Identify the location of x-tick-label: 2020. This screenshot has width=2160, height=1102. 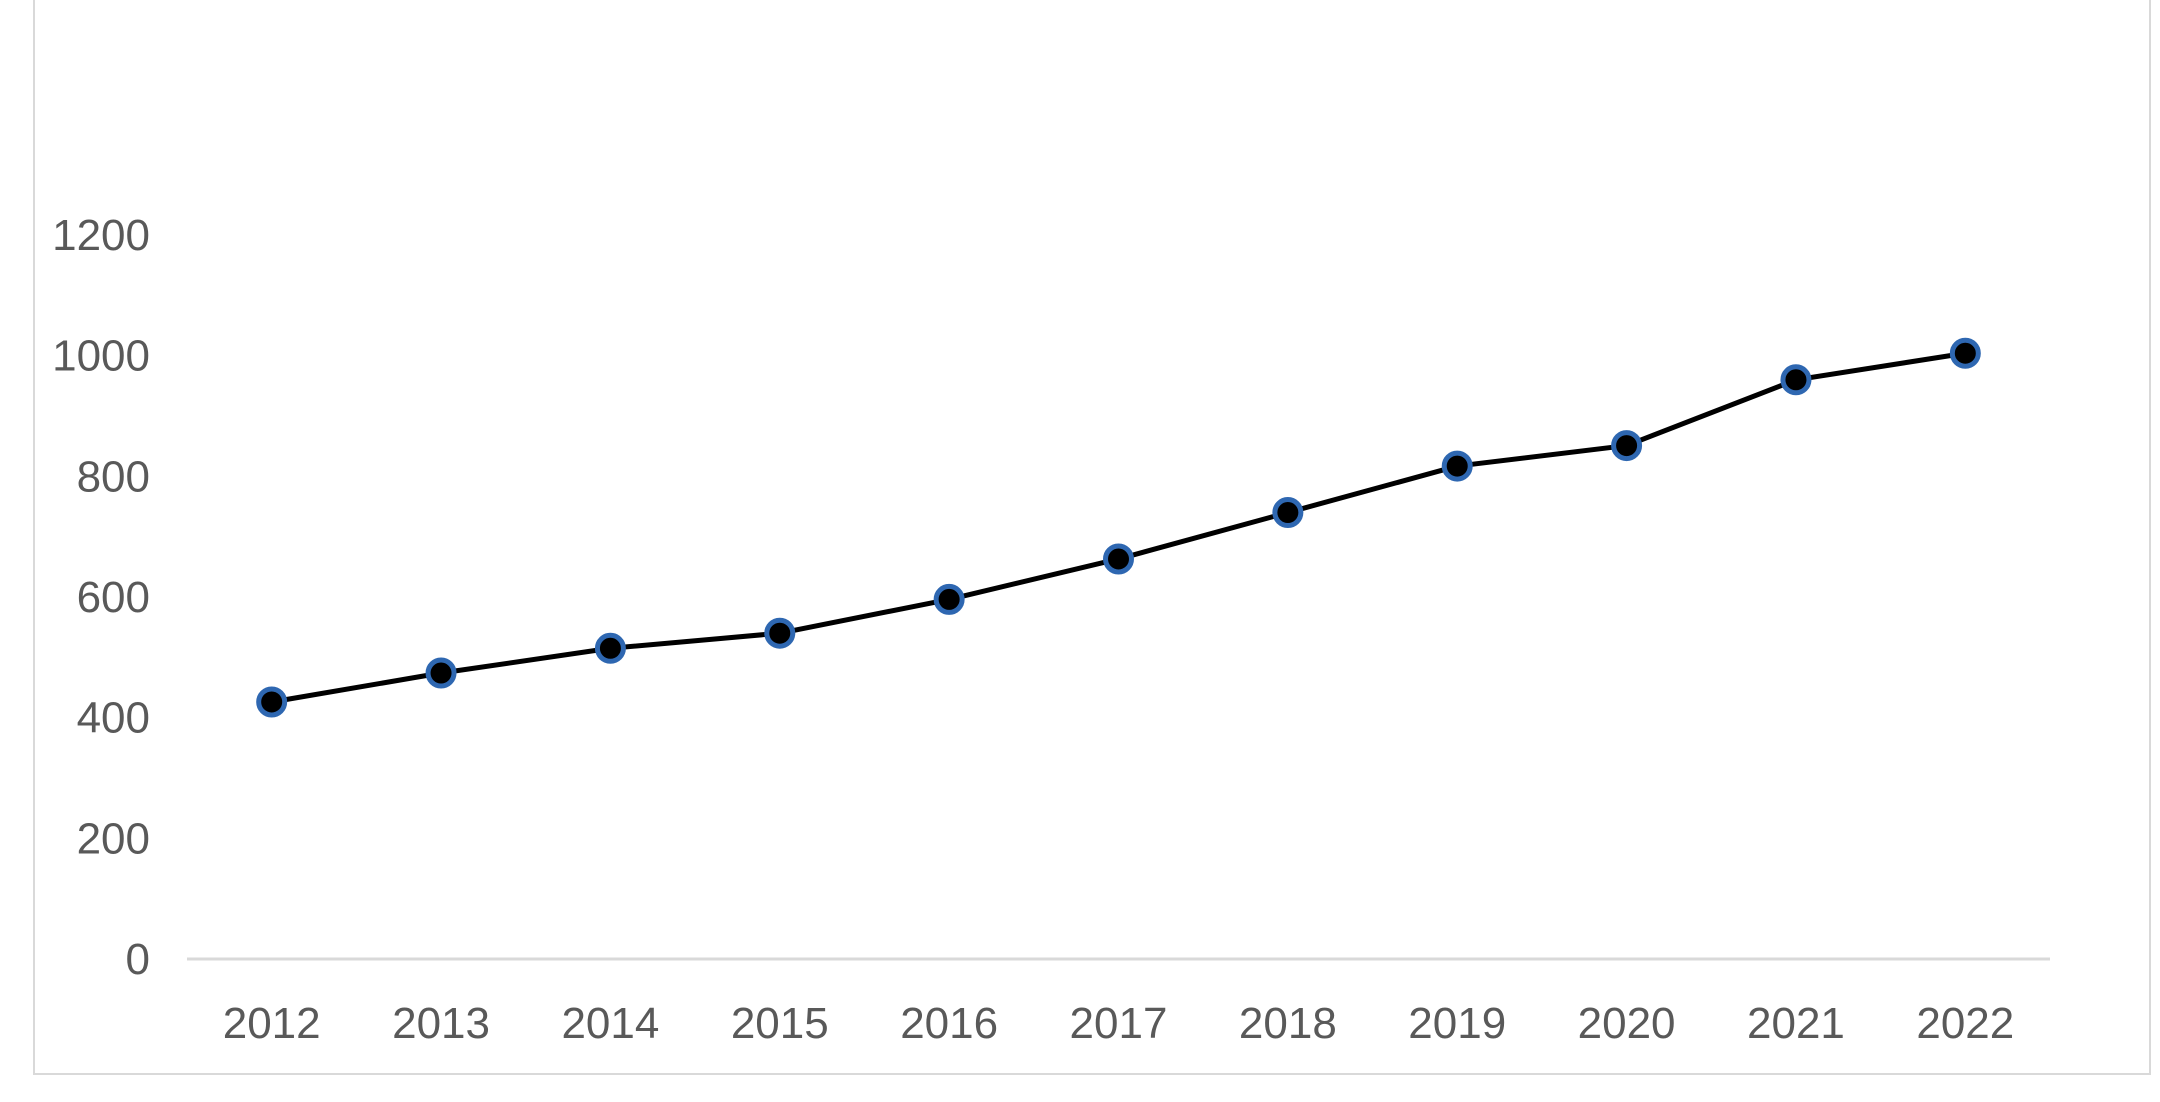
(1627, 1023).